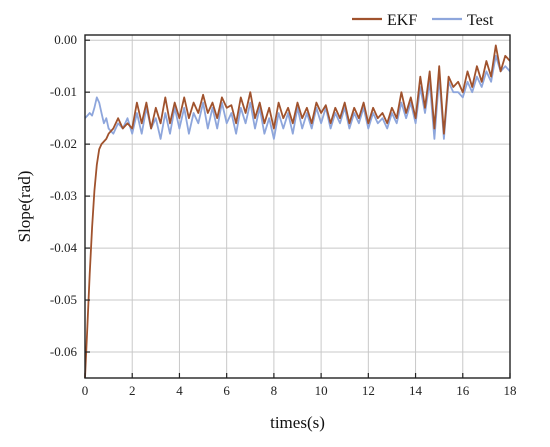 This screenshot has width=550, height=447. Describe the element at coordinates (63, 143) in the screenshot. I see `y-tick-label: -0.02` at that location.